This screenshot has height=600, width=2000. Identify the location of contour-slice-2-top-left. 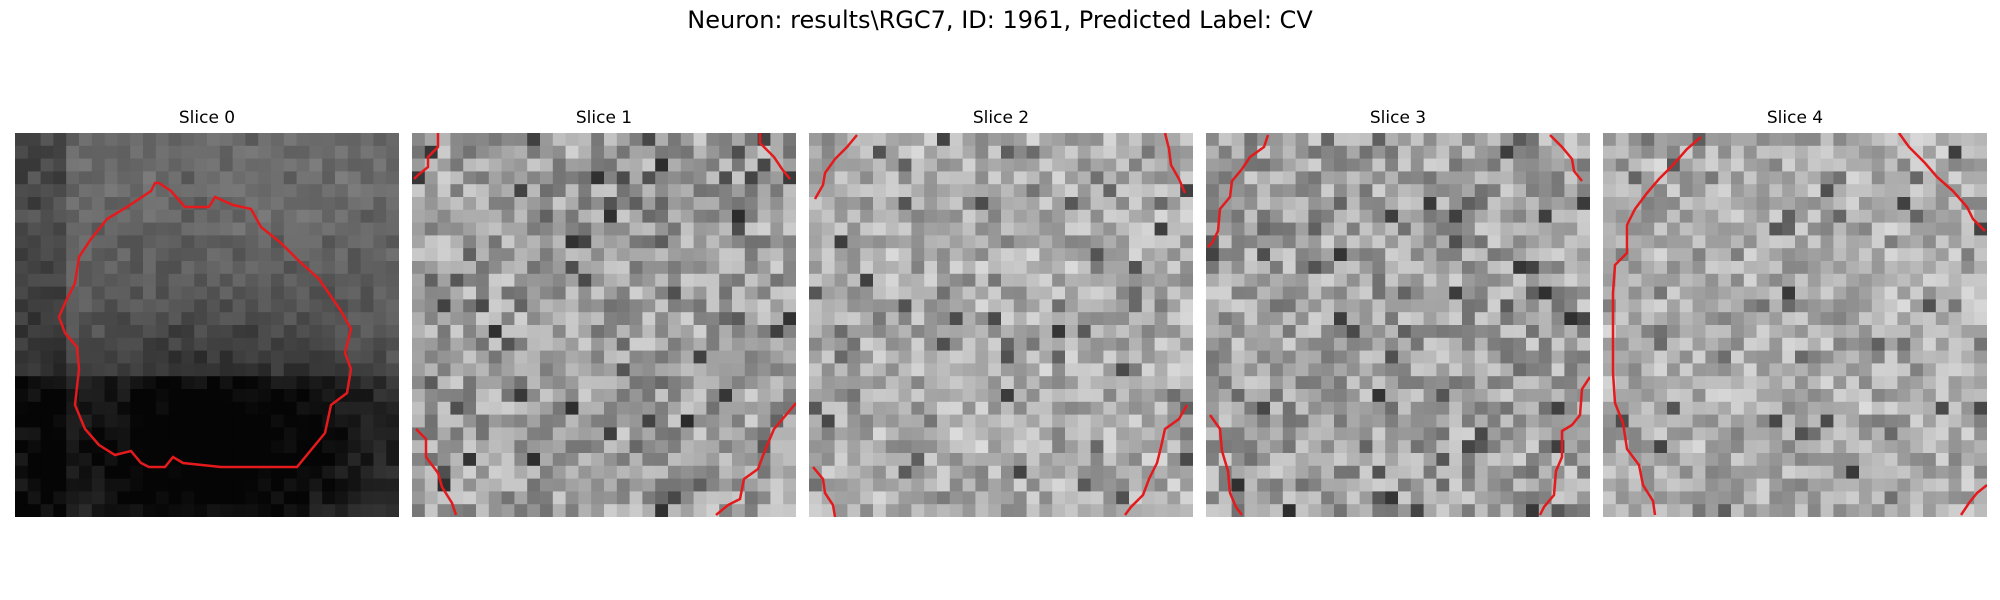
(835, 167).